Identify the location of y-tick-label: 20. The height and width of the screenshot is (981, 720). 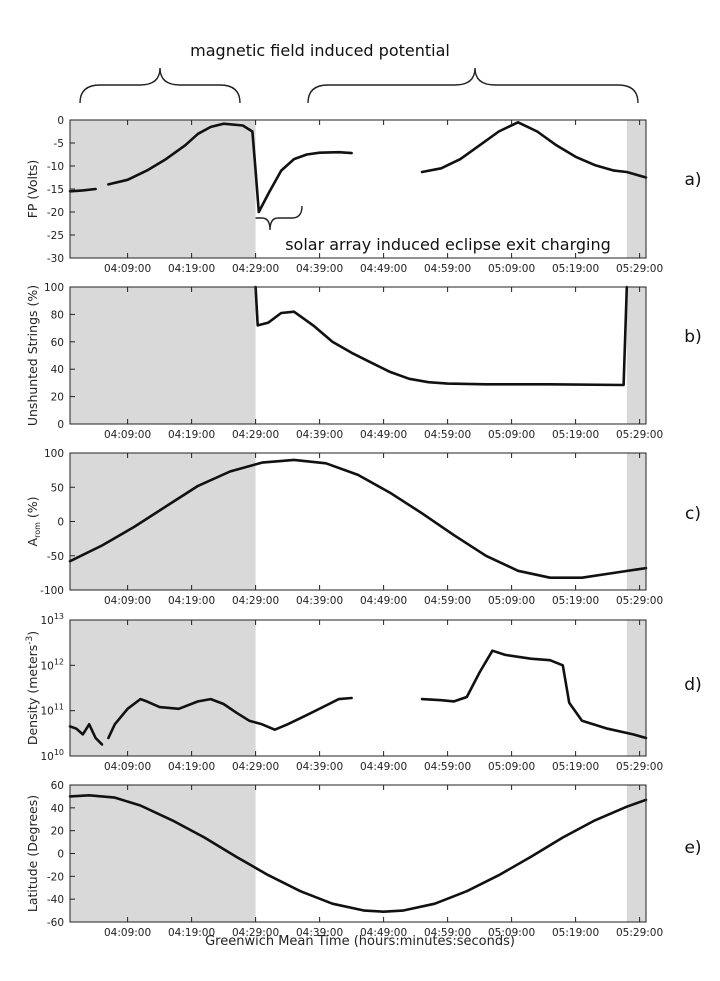
(57, 832).